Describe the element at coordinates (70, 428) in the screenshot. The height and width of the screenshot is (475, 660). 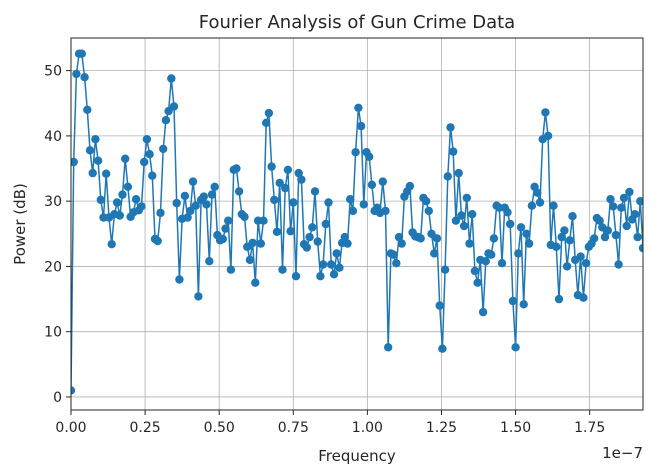
I see `x-tick-label: 0.00` at that location.